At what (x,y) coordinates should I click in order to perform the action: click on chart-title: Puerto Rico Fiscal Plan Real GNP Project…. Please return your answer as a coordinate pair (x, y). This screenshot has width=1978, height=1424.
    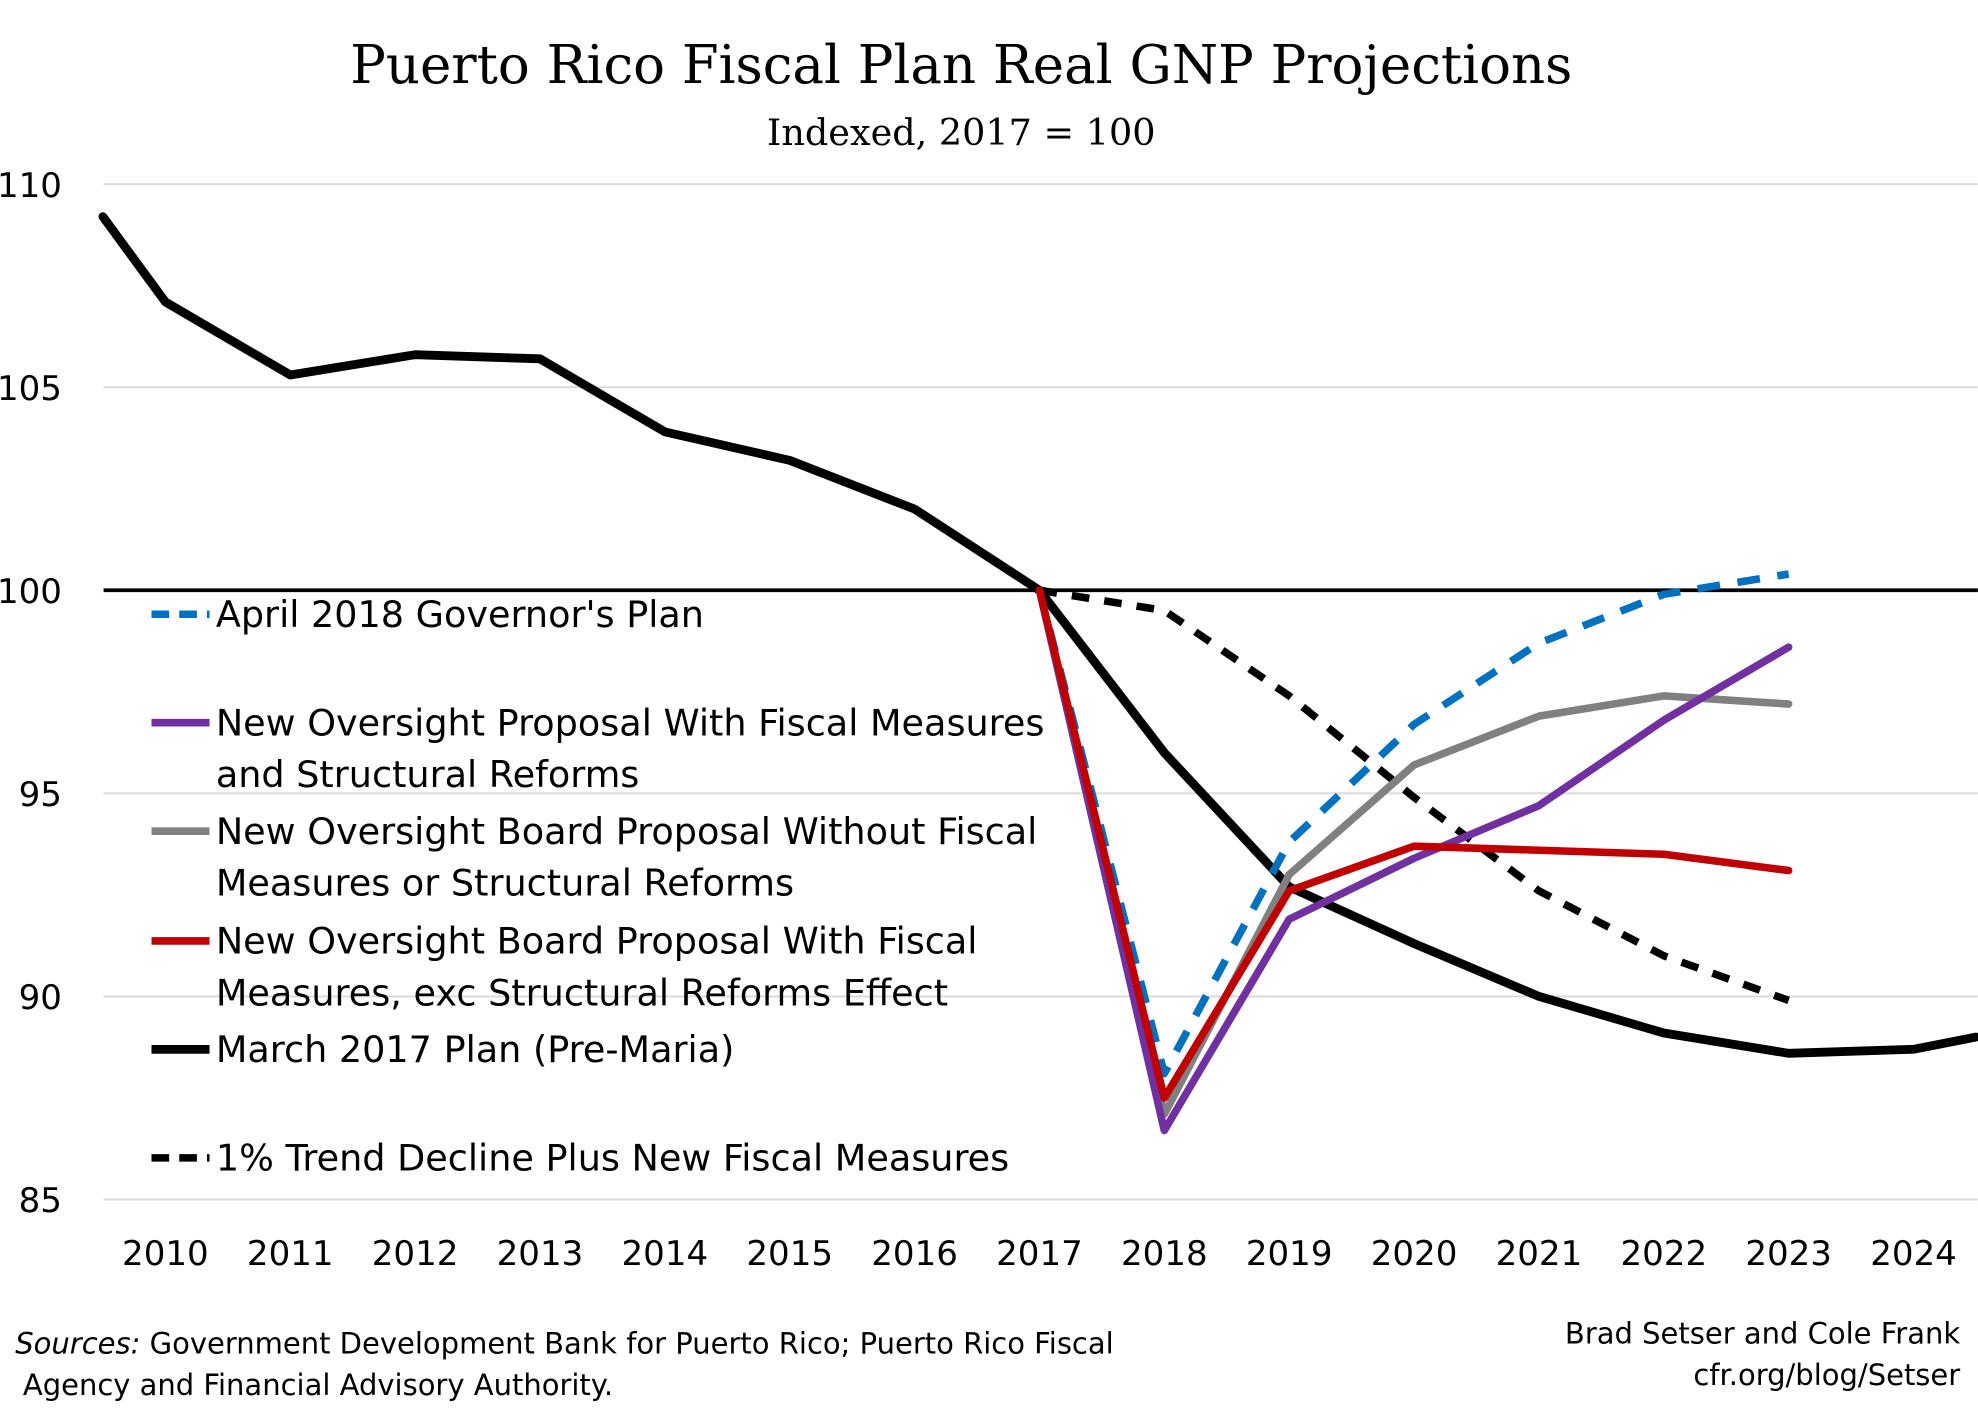
    Looking at the image, I should click on (961, 65).